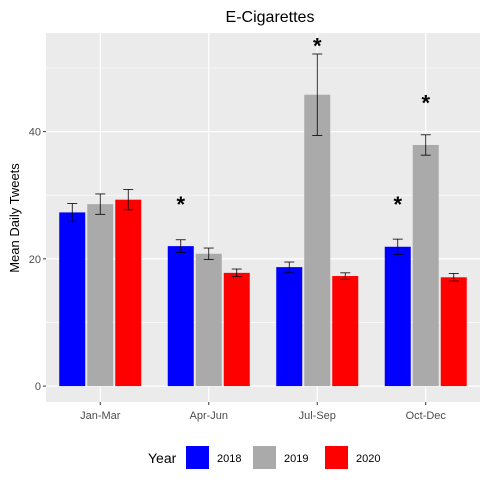  What do you see at coordinates (229, 459) in the screenshot?
I see `legend-label-2018: 2018` at bounding box center [229, 459].